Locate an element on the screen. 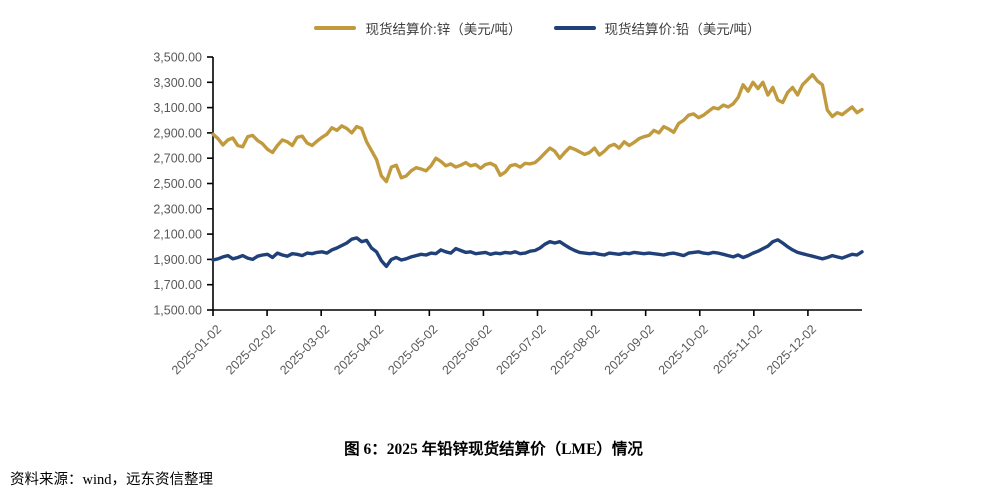 This screenshot has width=987, height=499. x-tick-label: 2025-09-02 is located at coordinates (629, 349).